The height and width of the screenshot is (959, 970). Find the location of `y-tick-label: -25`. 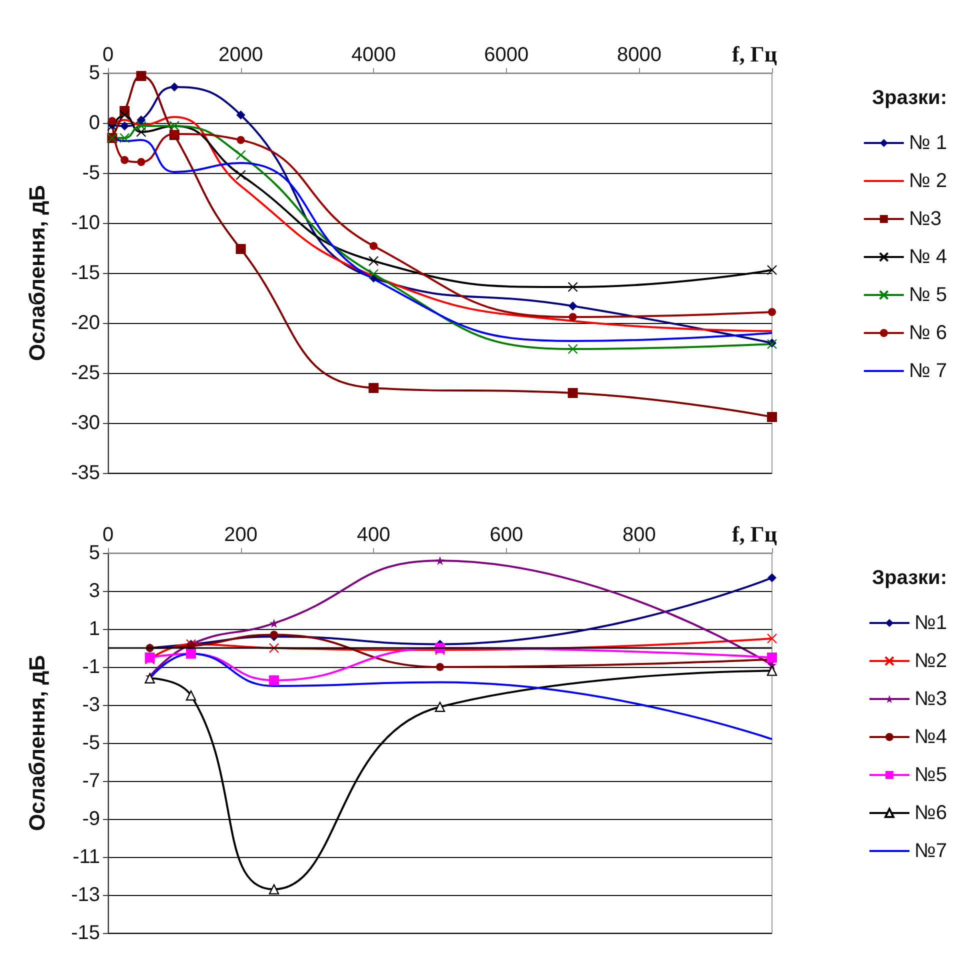

y-tick-label: -25 is located at coordinates (85, 373).